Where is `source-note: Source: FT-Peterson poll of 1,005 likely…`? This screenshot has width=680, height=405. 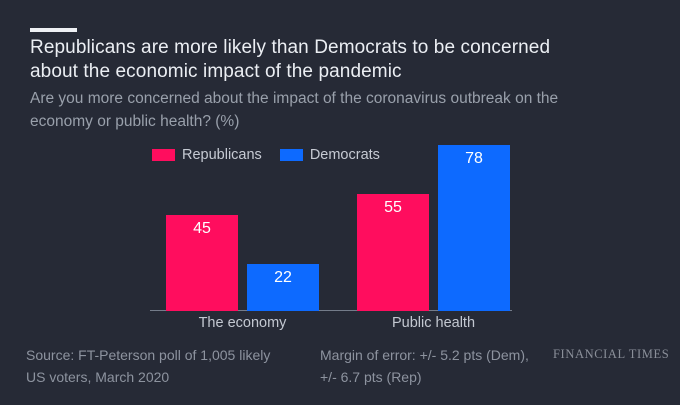
source-note: Source: FT-Peterson poll of 1,005 likely… is located at coordinates (148, 366).